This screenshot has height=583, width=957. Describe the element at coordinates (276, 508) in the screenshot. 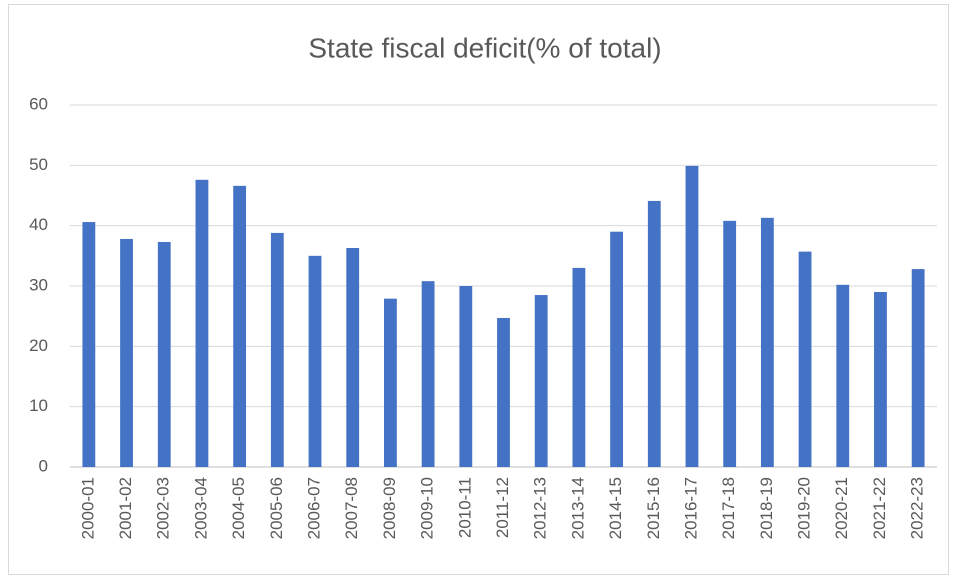

I see `x-tick-label: 2005-06` at that location.